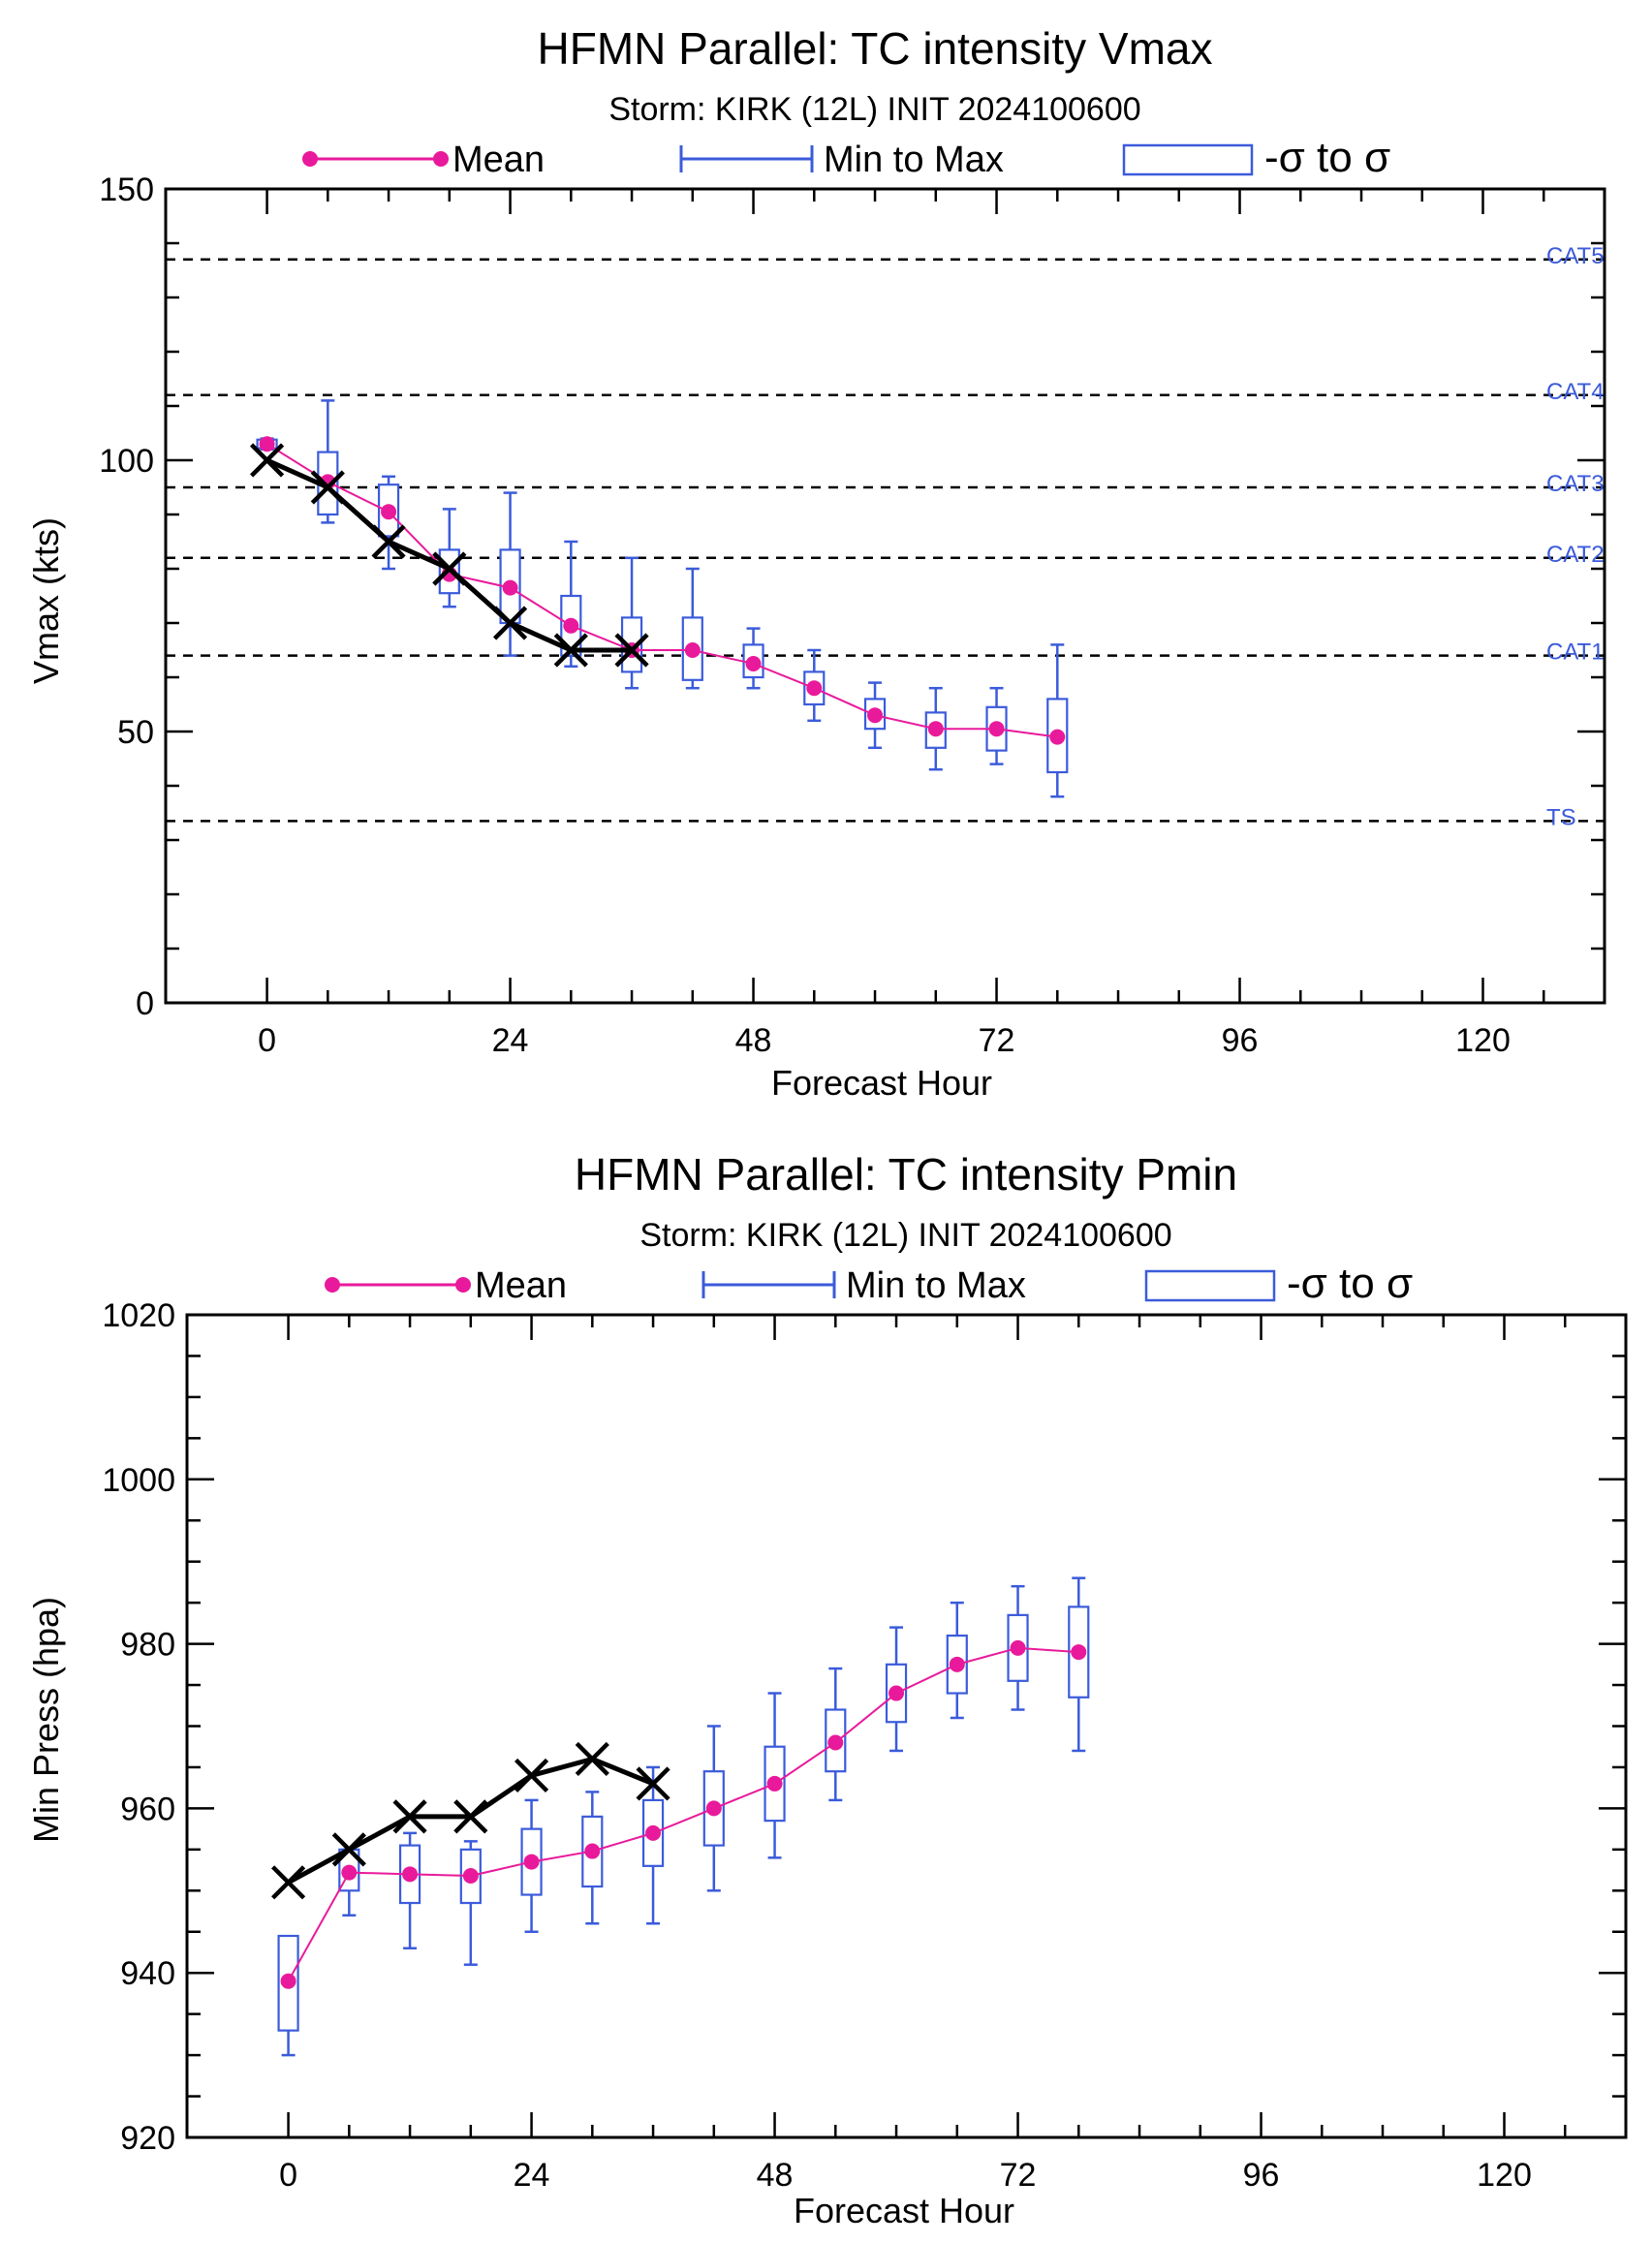 The image size is (1652, 2244). Describe the element at coordinates (510, 1040) in the screenshot. I see `vmax-x-tick-label: 24` at that location.